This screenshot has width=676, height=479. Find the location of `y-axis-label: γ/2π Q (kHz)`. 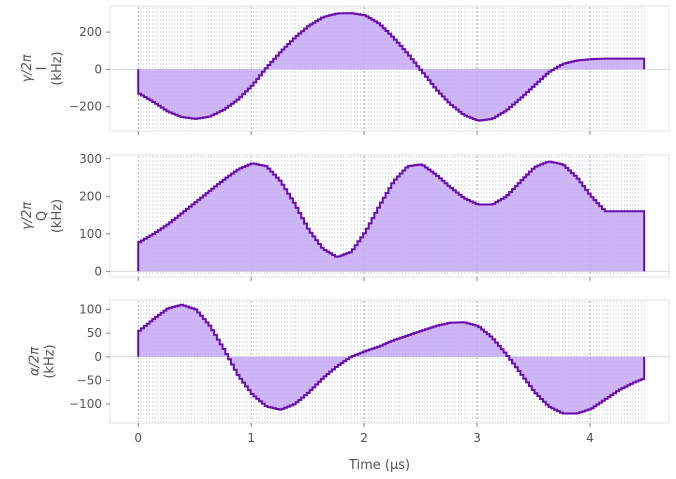

y-axis-label: γ/2π Q (kHz) is located at coordinates (42, 216).